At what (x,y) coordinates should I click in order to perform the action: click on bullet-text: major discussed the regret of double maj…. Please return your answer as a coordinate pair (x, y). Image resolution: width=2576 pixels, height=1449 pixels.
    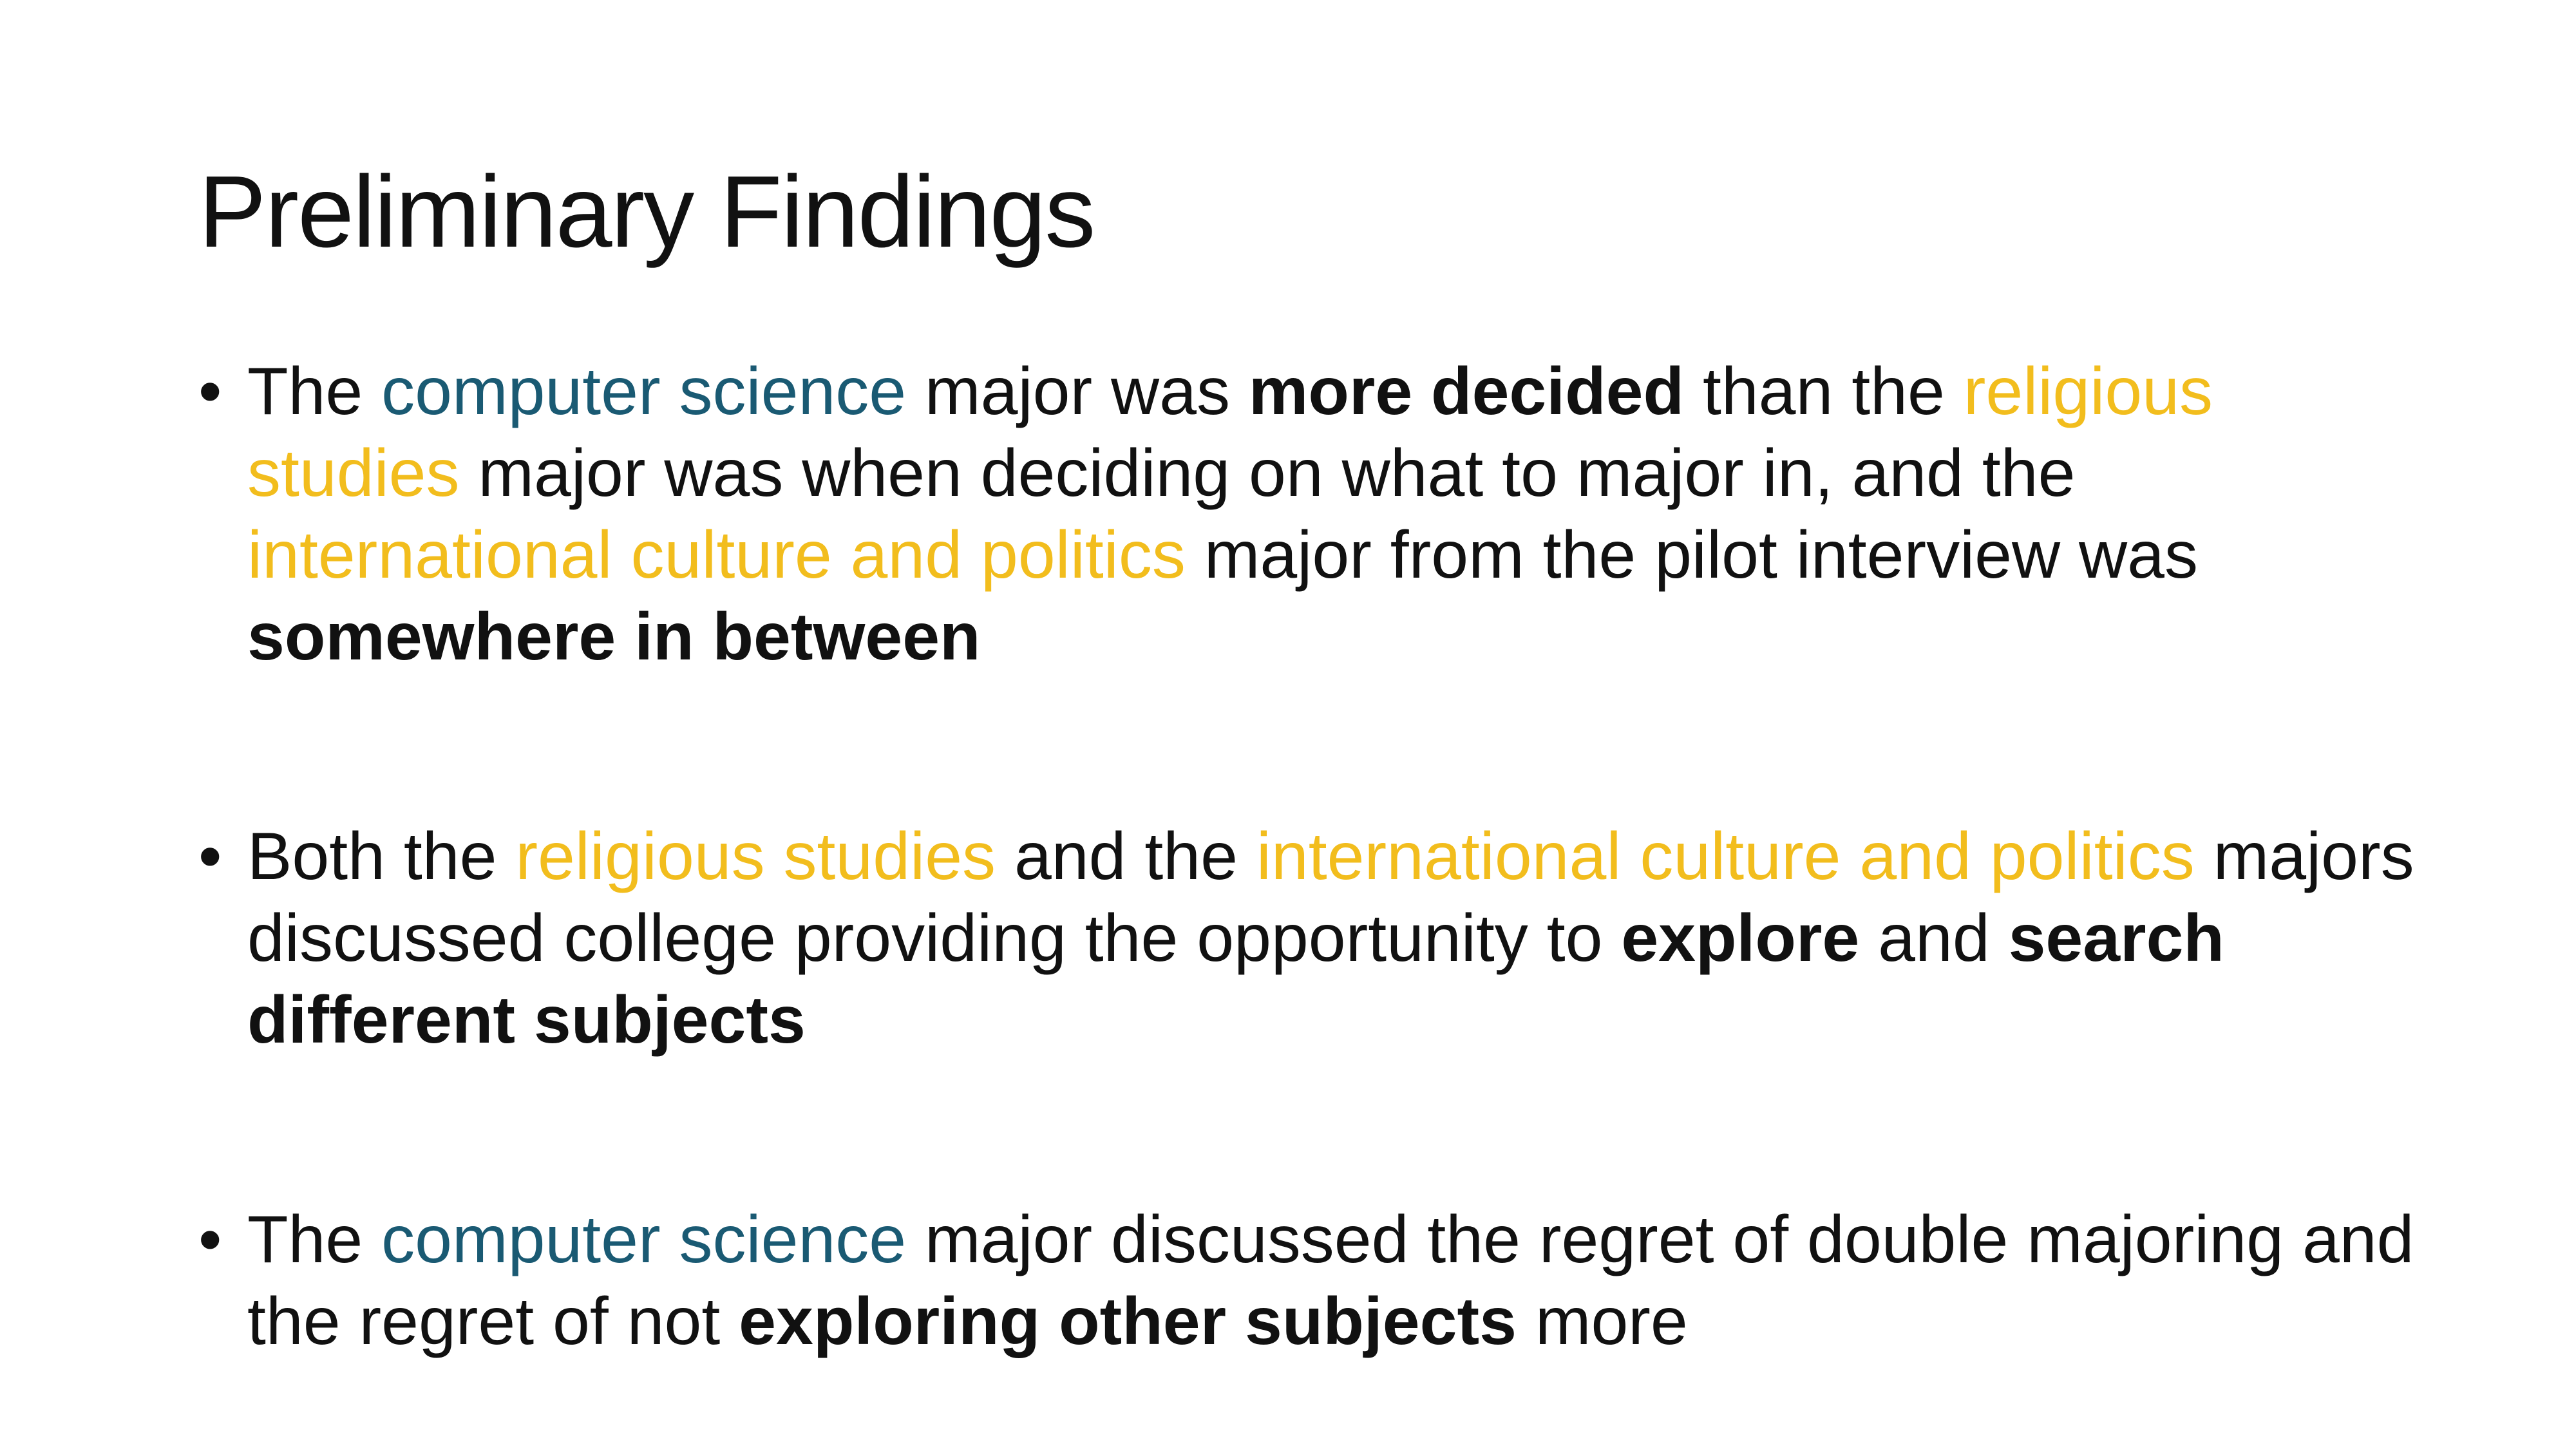
    Looking at the image, I should click on (1331, 1281).